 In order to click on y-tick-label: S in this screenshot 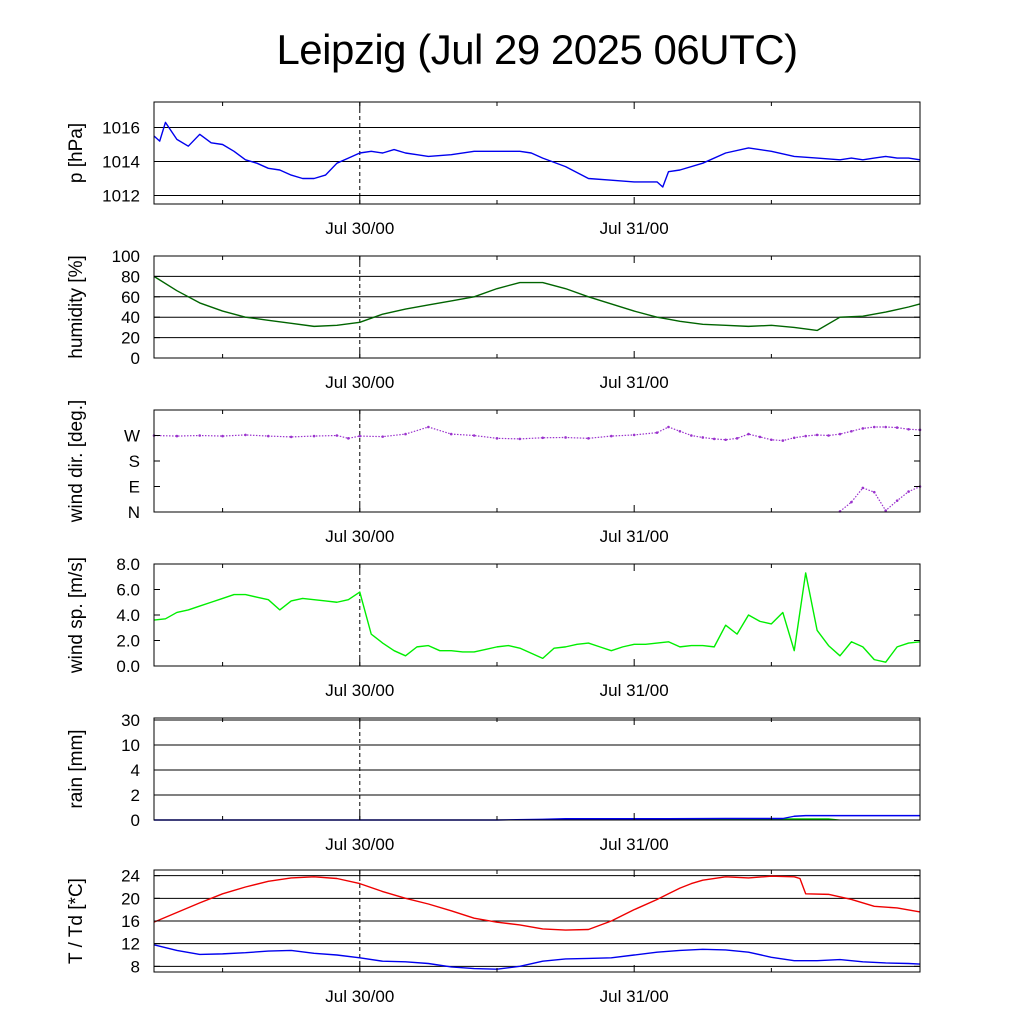, I will do `click(134, 461)`.